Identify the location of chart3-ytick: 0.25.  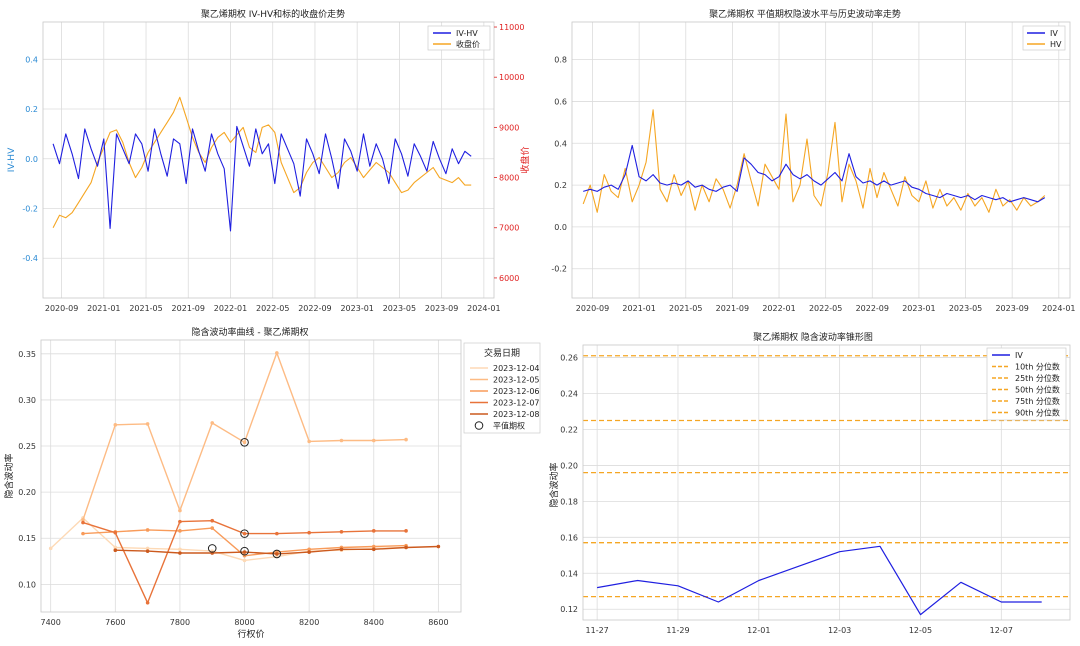
(27, 446).